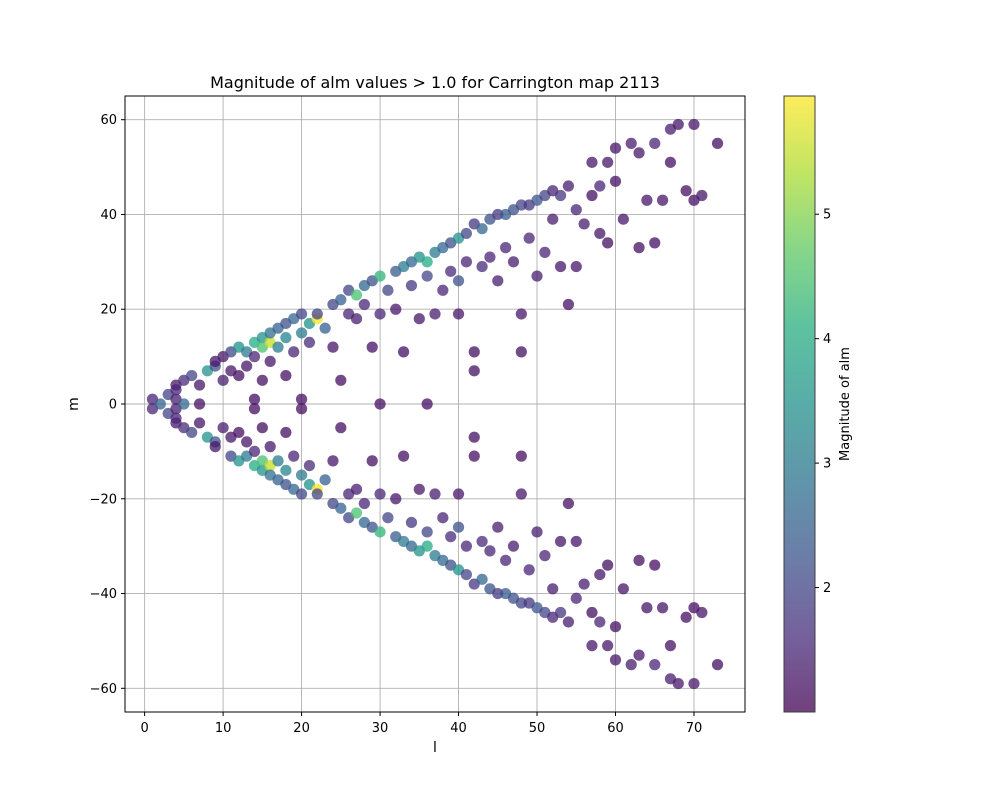 This screenshot has width=1000, height=804. Describe the element at coordinates (694, 728) in the screenshot. I see `x-tick-label: 70` at that location.